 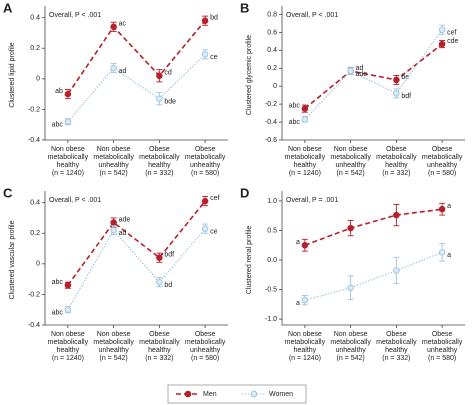 What do you see at coordinates (12, 259) in the screenshot?
I see `y-axis-label: Clustered vascular profile` at bounding box center [12, 259].